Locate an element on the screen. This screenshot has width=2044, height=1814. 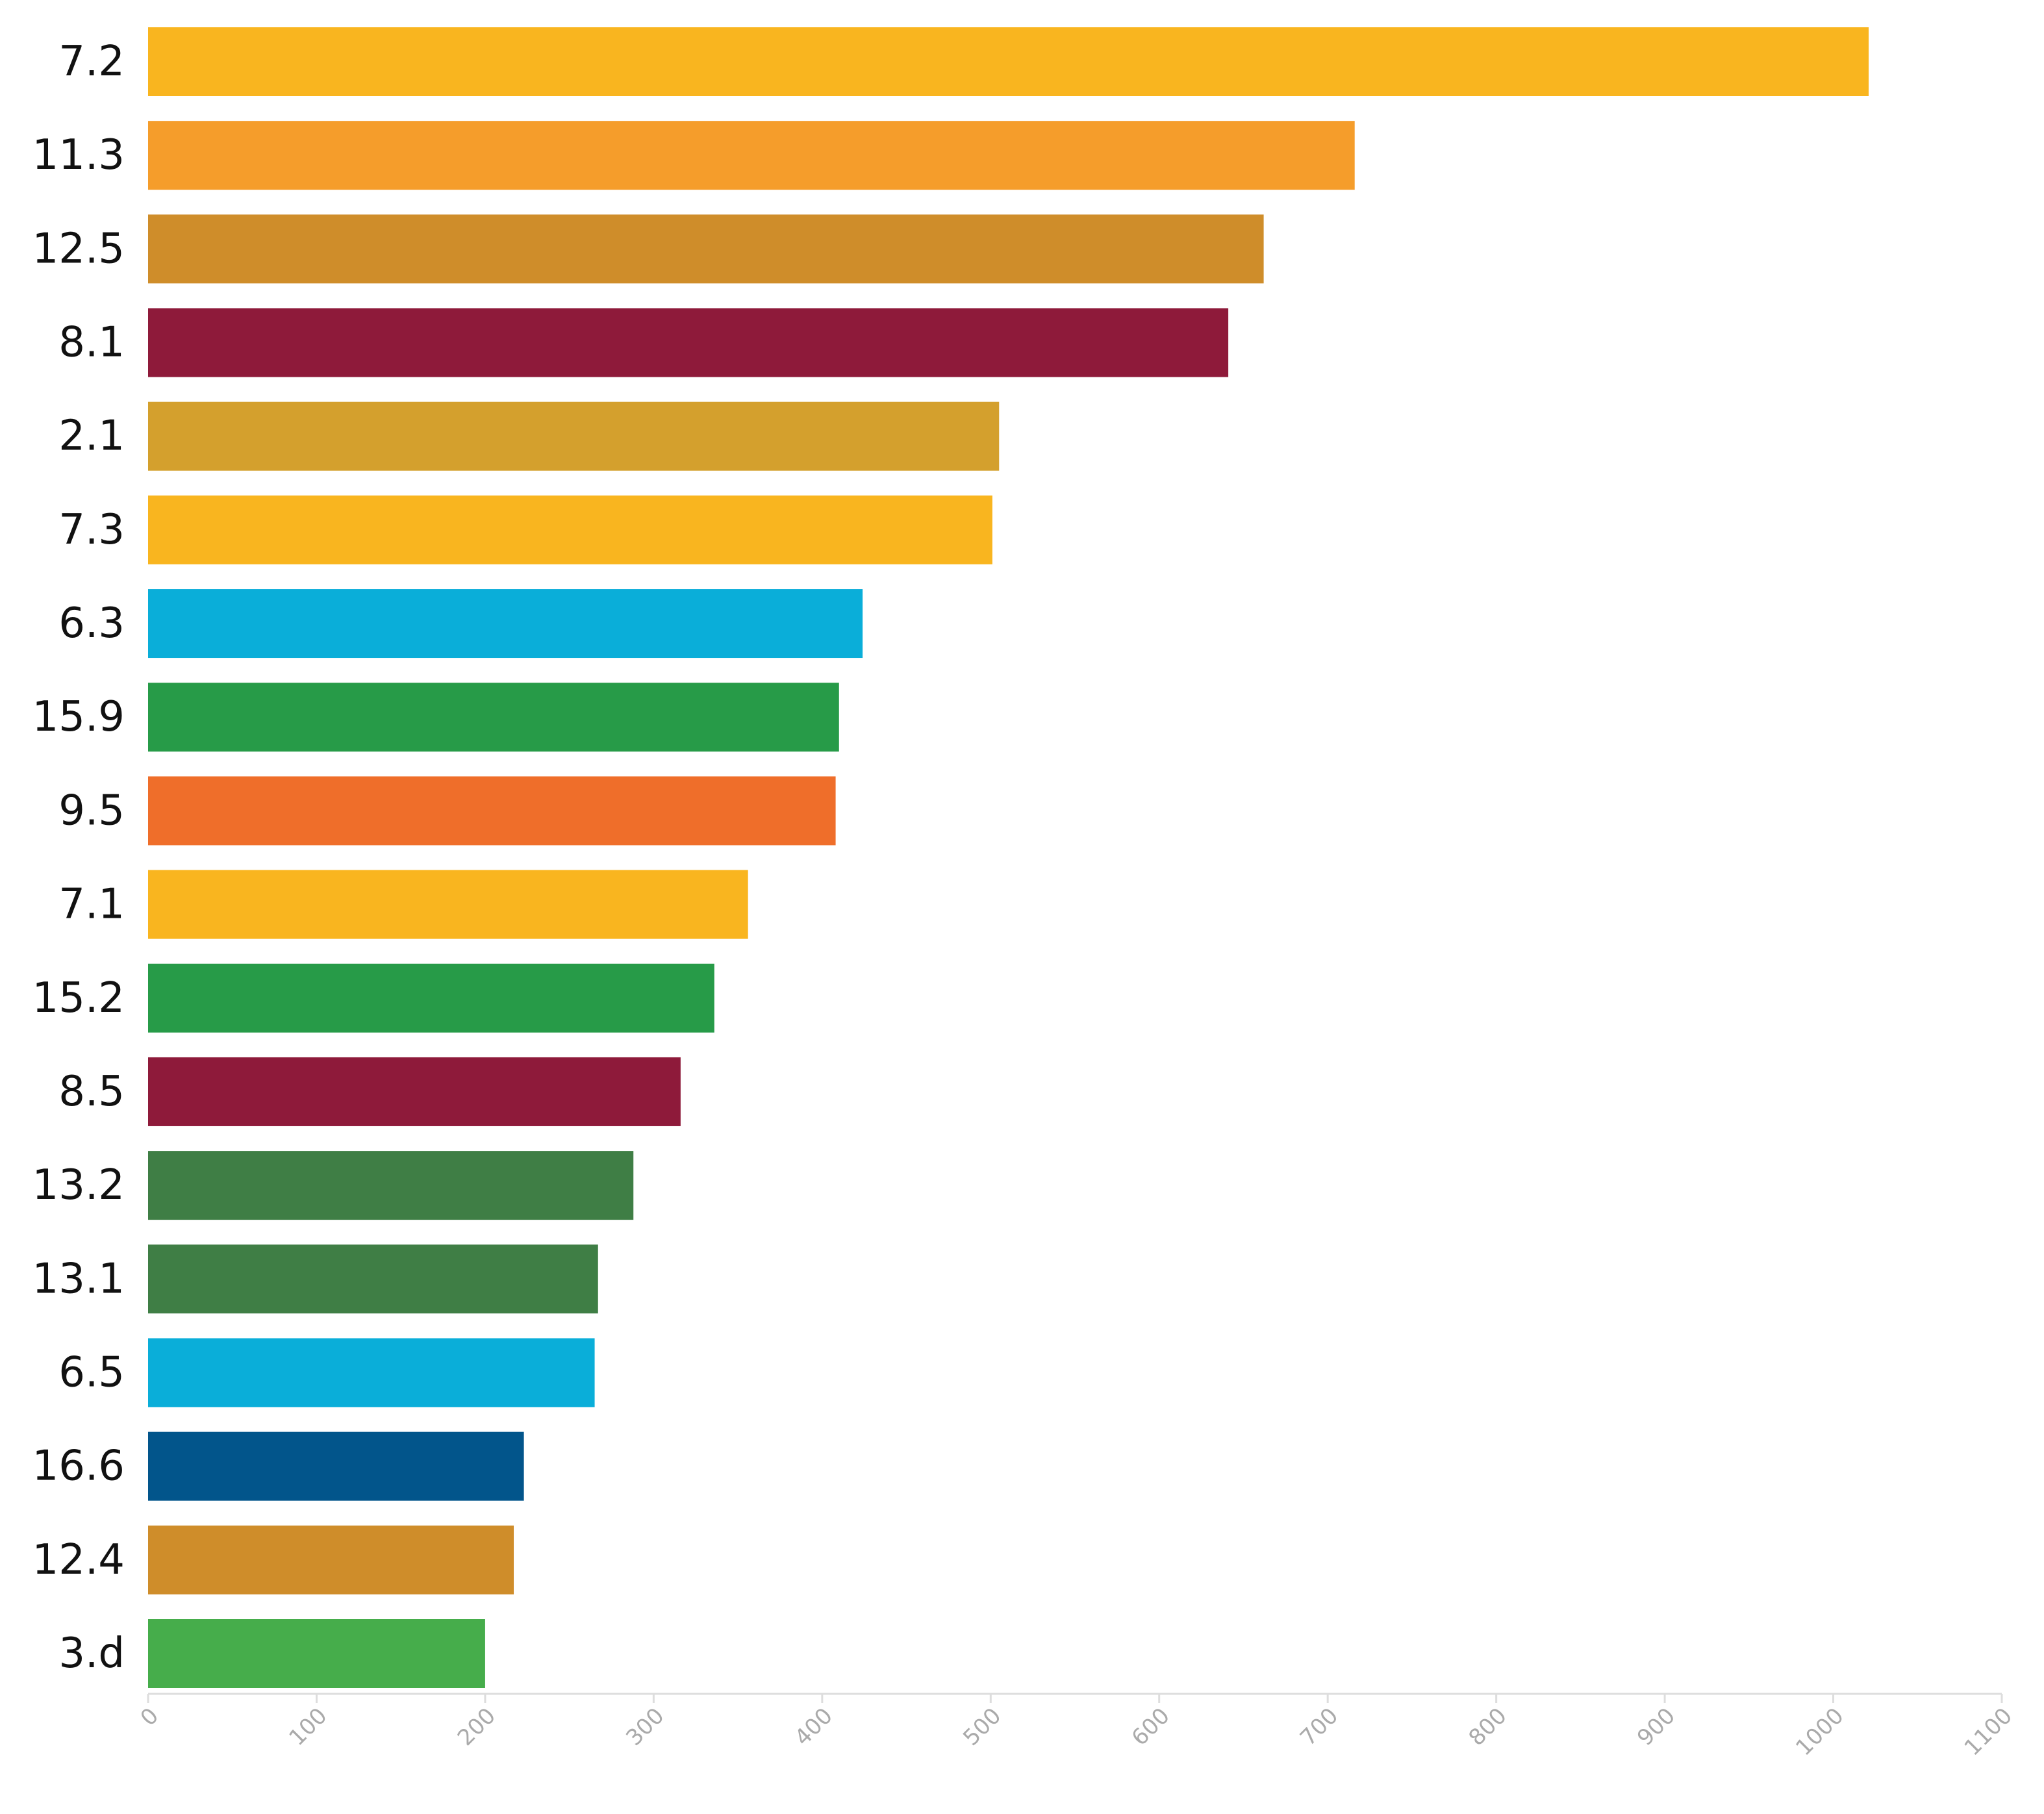
category-label: 6.3 is located at coordinates (91, 623).